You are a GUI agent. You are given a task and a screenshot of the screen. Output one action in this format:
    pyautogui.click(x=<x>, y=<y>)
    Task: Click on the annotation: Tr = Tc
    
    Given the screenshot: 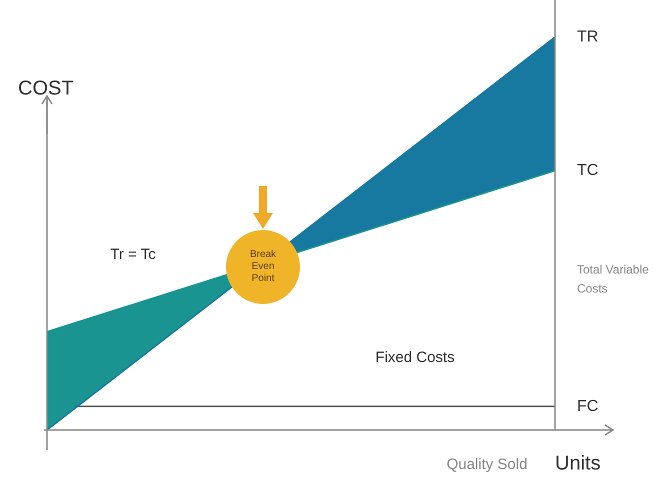 What is the action you would take?
    pyautogui.click(x=133, y=255)
    